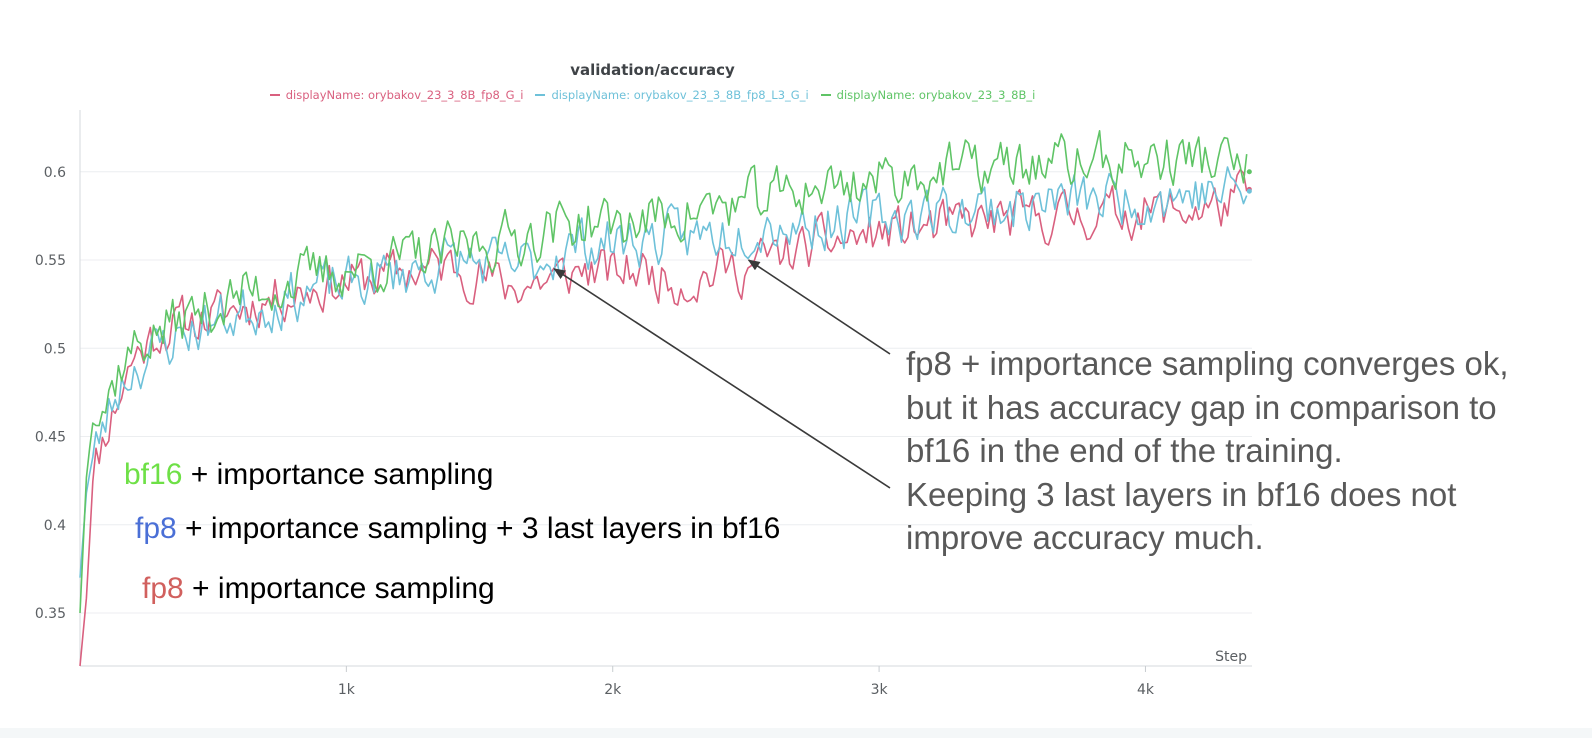  I want to click on x-tick-label: 2k, so click(613, 690).